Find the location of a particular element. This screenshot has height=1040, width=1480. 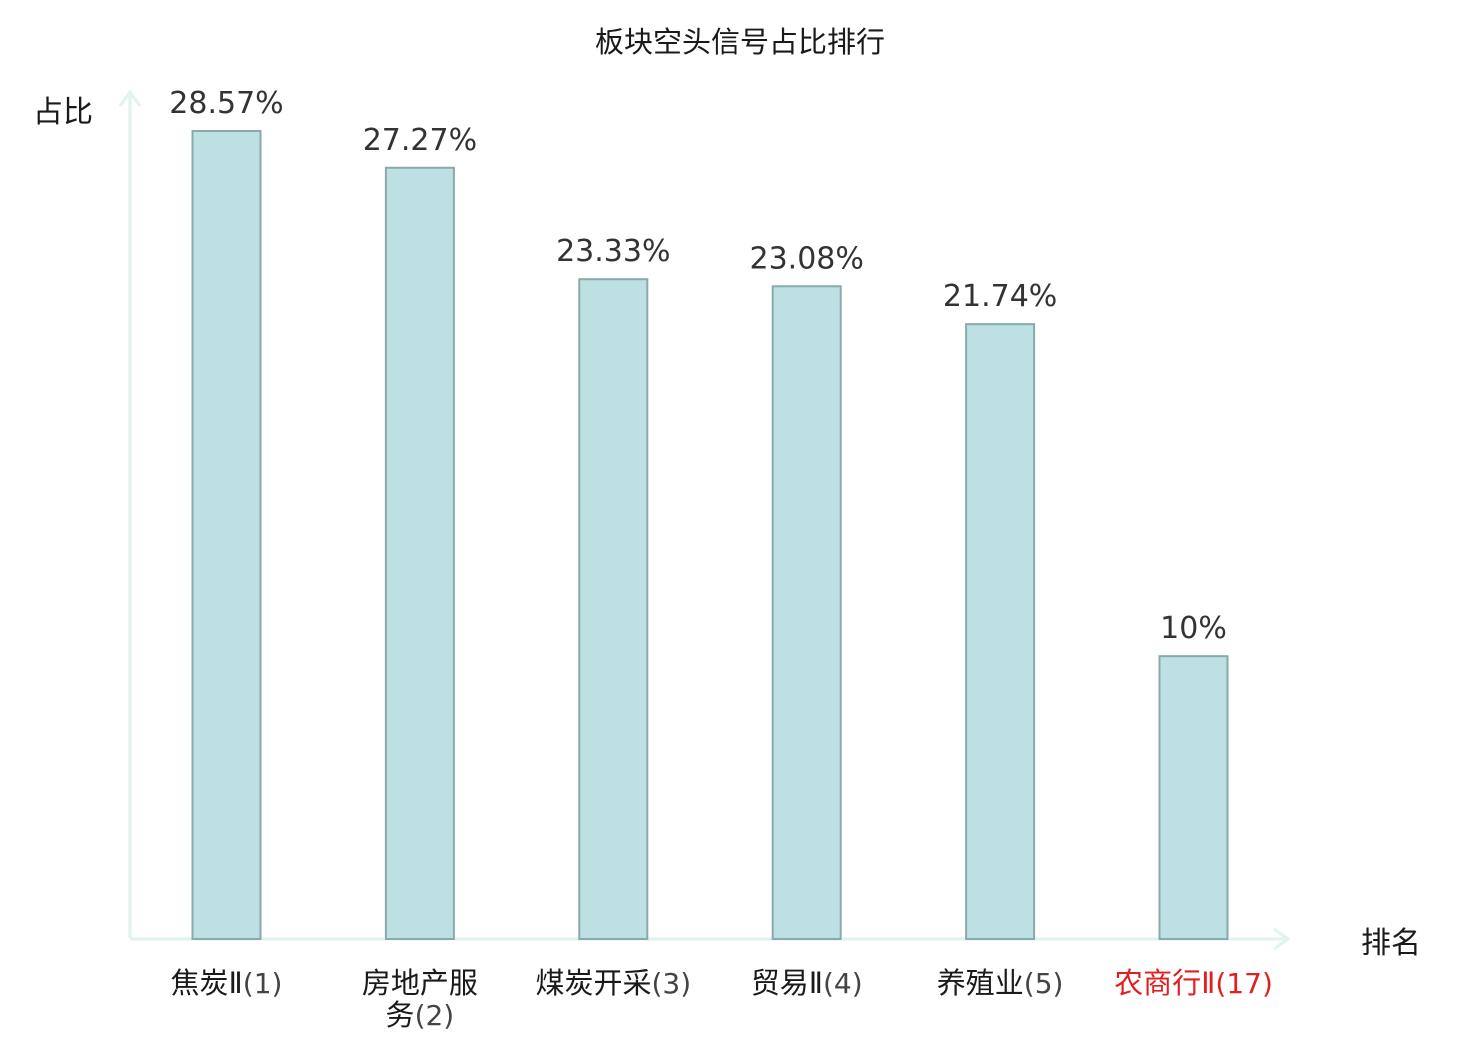

category-label-1: 焦炭Ⅱ(1) is located at coordinates (227, 983).